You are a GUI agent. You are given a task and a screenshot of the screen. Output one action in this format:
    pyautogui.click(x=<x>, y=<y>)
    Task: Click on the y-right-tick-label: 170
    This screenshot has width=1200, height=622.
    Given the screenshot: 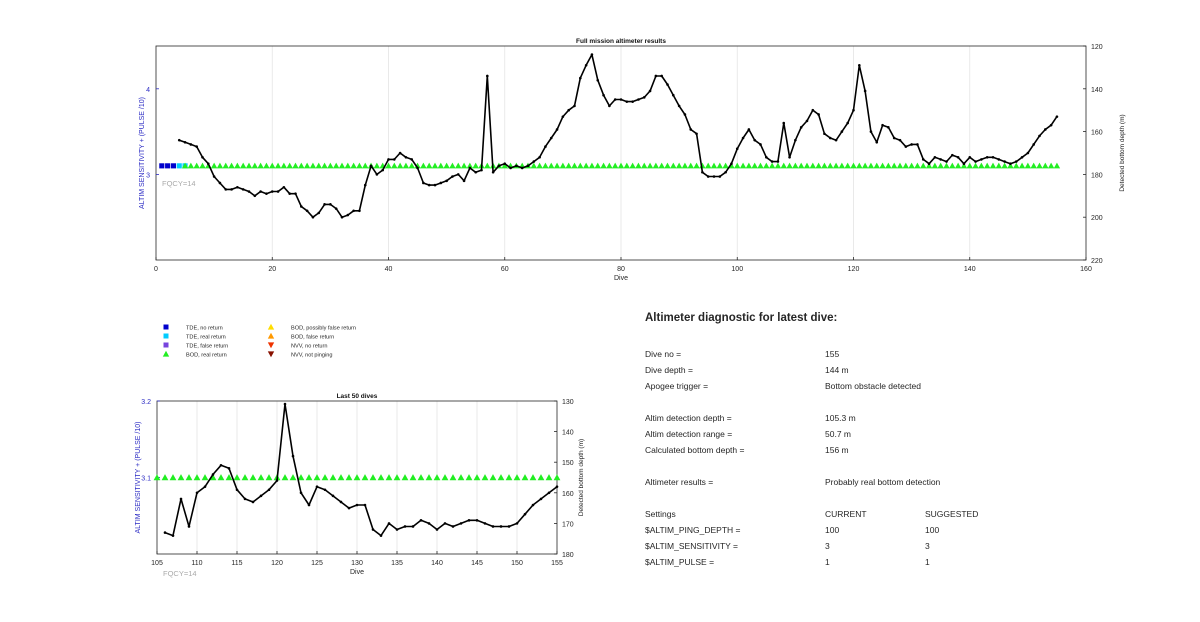 What is the action you would take?
    pyautogui.click(x=568, y=524)
    